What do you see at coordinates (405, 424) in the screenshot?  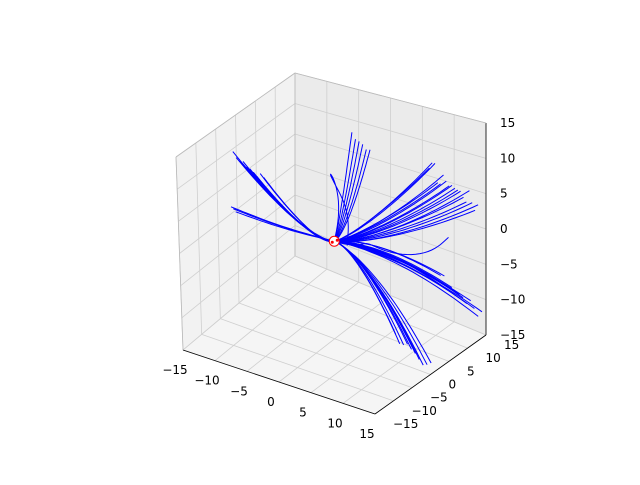 I see `y-tick-label: −15` at bounding box center [405, 424].